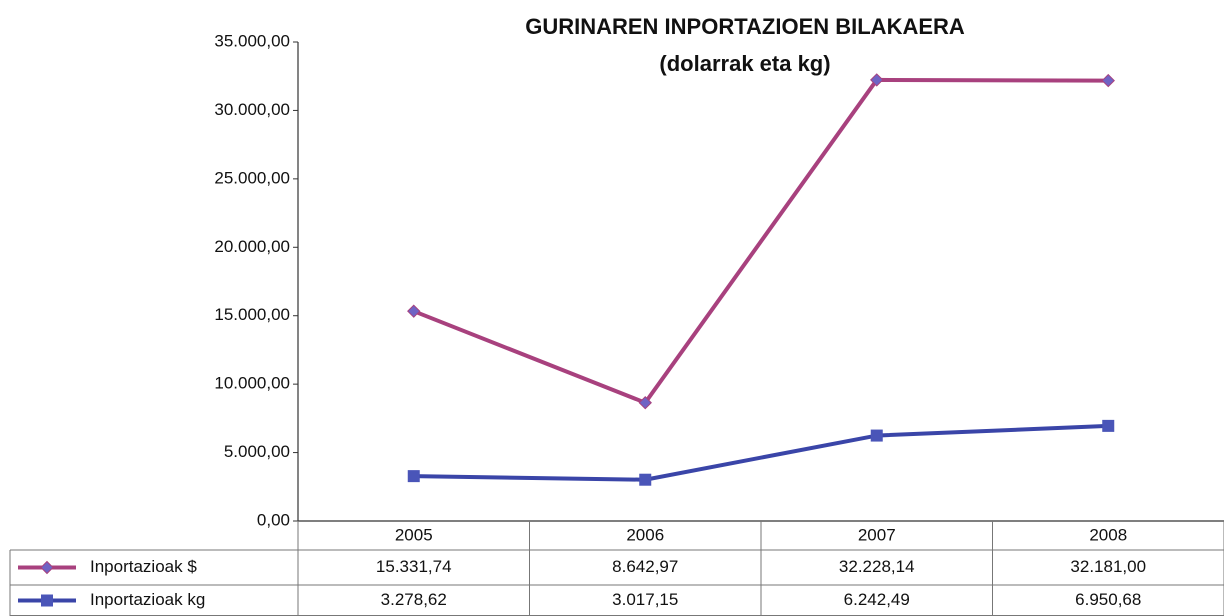 This screenshot has width=1224, height=616. What do you see at coordinates (252, 109) in the screenshot?
I see `y-tick-label: 30.000,00` at bounding box center [252, 109].